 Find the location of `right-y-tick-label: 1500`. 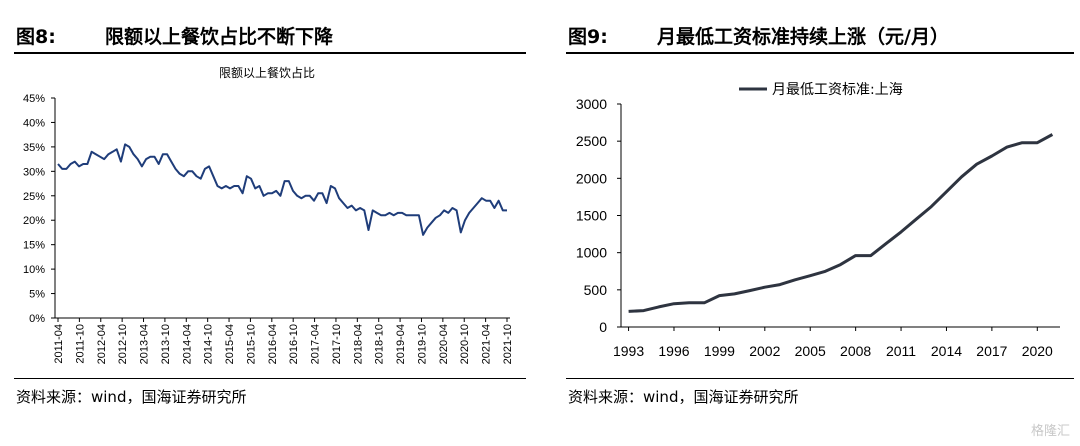

right-y-tick-label: 1500 is located at coordinates (591, 216).